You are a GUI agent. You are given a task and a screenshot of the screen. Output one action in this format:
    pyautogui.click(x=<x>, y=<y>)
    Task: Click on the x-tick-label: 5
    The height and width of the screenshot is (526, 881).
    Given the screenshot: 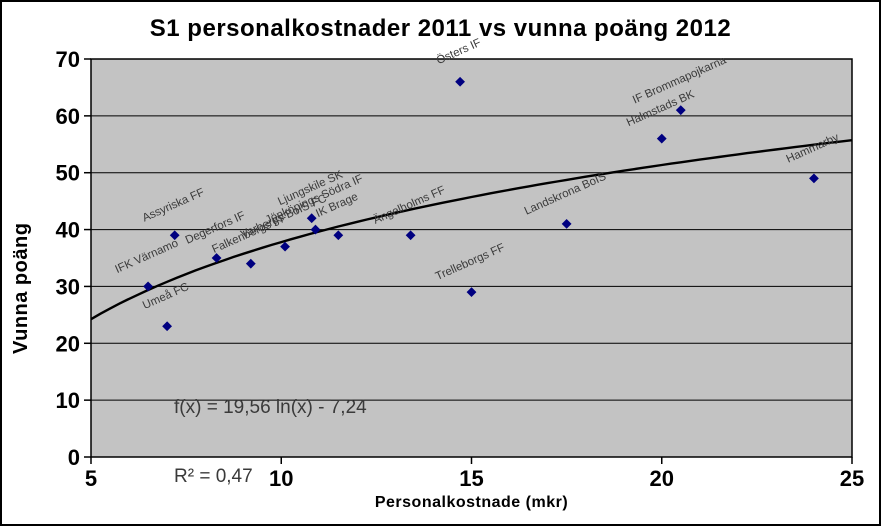 What is the action you would take?
    pyautogui.click(x=91, y=478)
    